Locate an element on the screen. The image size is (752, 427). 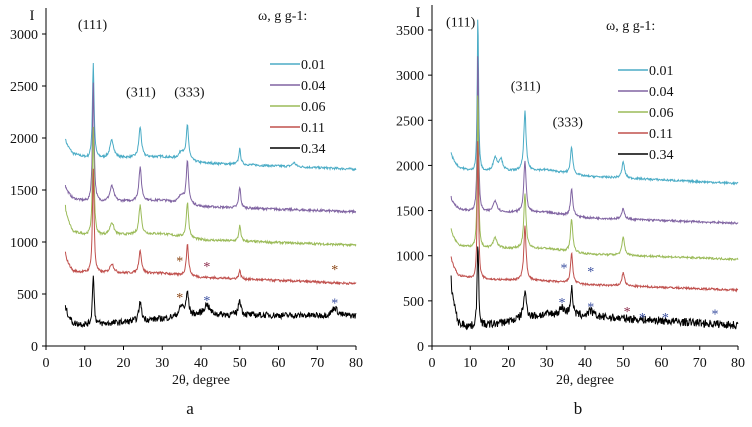
series-line-0.06 is located at coordinates (210, 187).